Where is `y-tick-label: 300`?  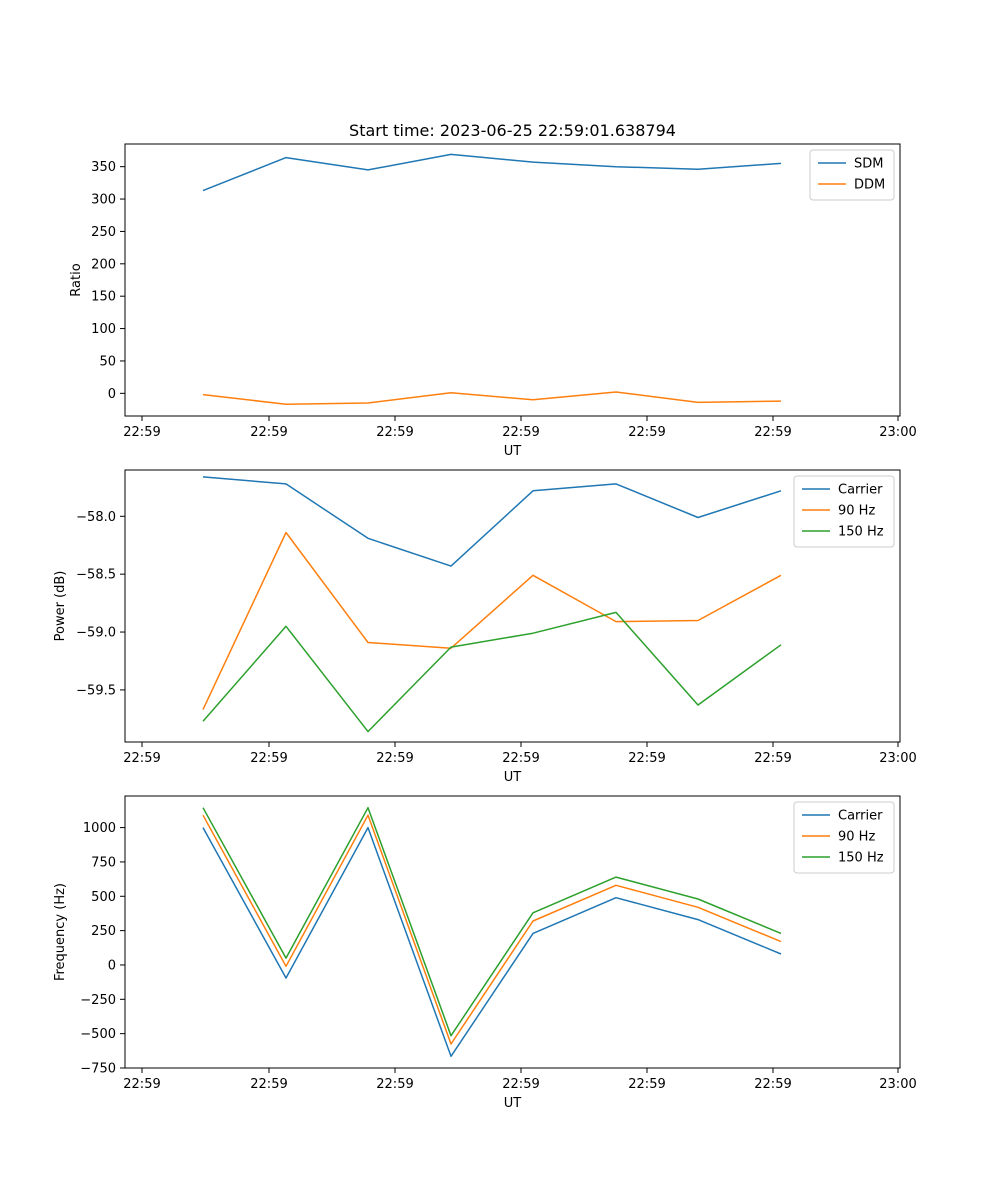
y-tick-label: 300 is located at coordinates (103, 200).